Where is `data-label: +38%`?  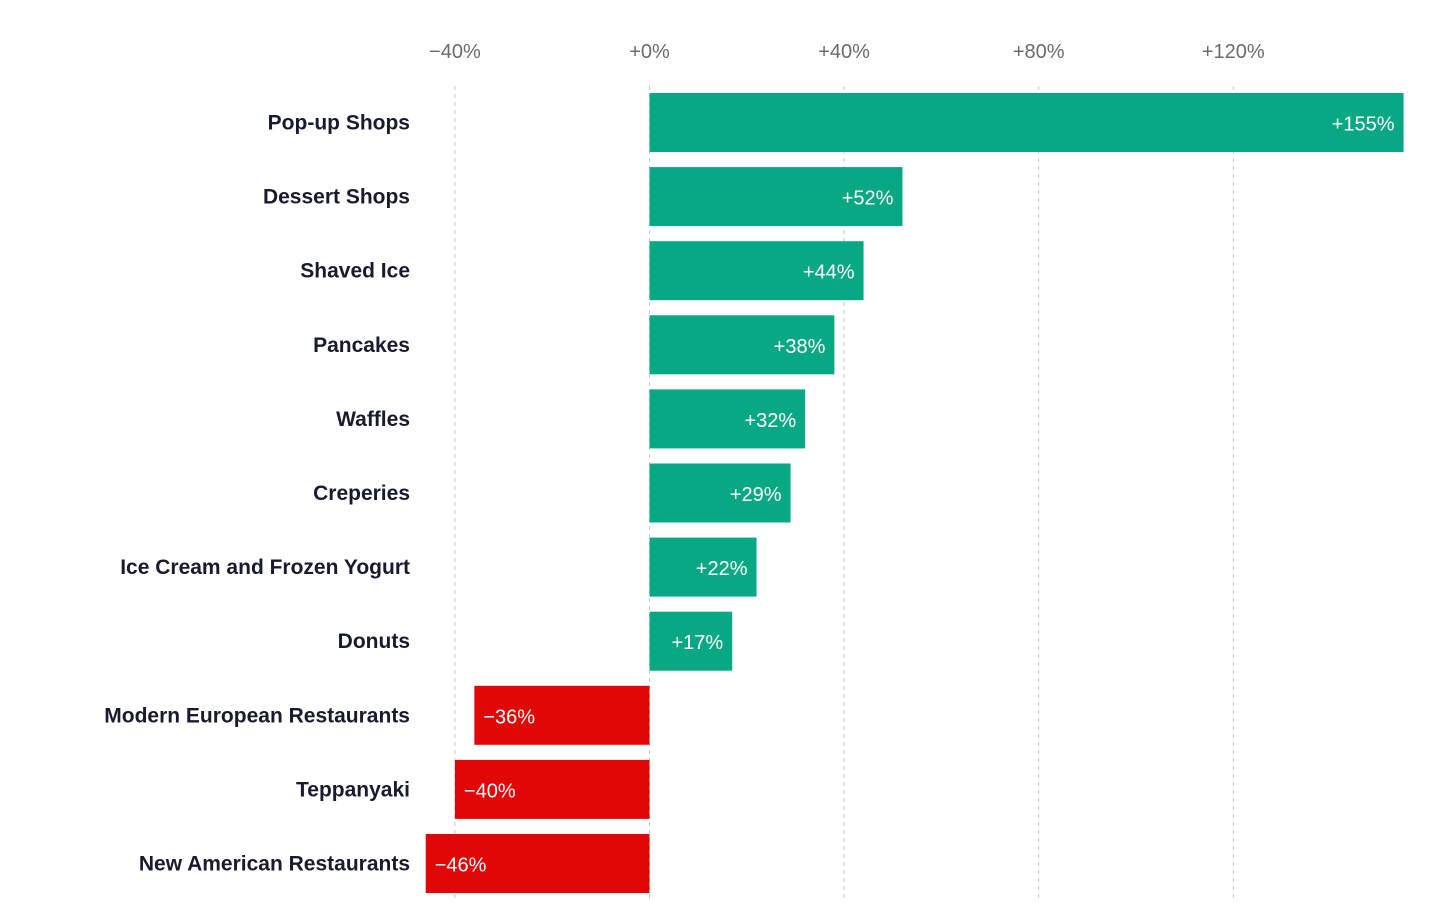 data-label: +38% is located at coordinates (800, 347).